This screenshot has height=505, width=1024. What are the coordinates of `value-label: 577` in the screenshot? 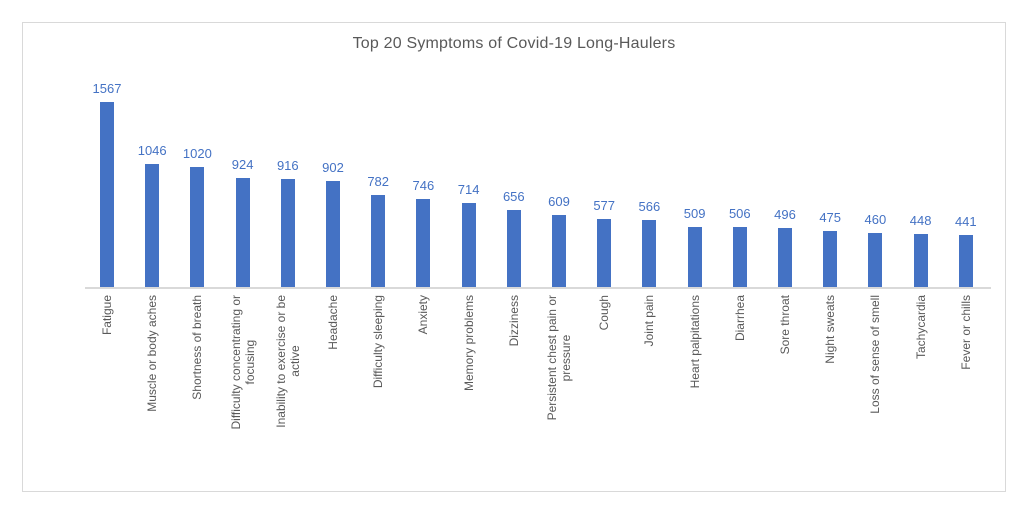 It's located at (604, 205).